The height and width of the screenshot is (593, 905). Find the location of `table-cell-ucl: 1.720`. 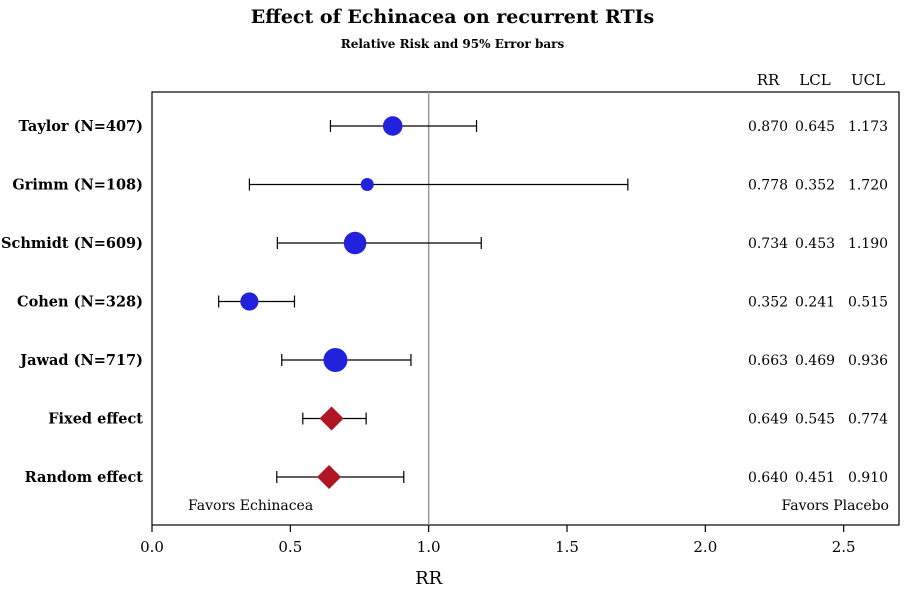

table-cell-ucl: 1.720 is located at coordinates (868, 186).